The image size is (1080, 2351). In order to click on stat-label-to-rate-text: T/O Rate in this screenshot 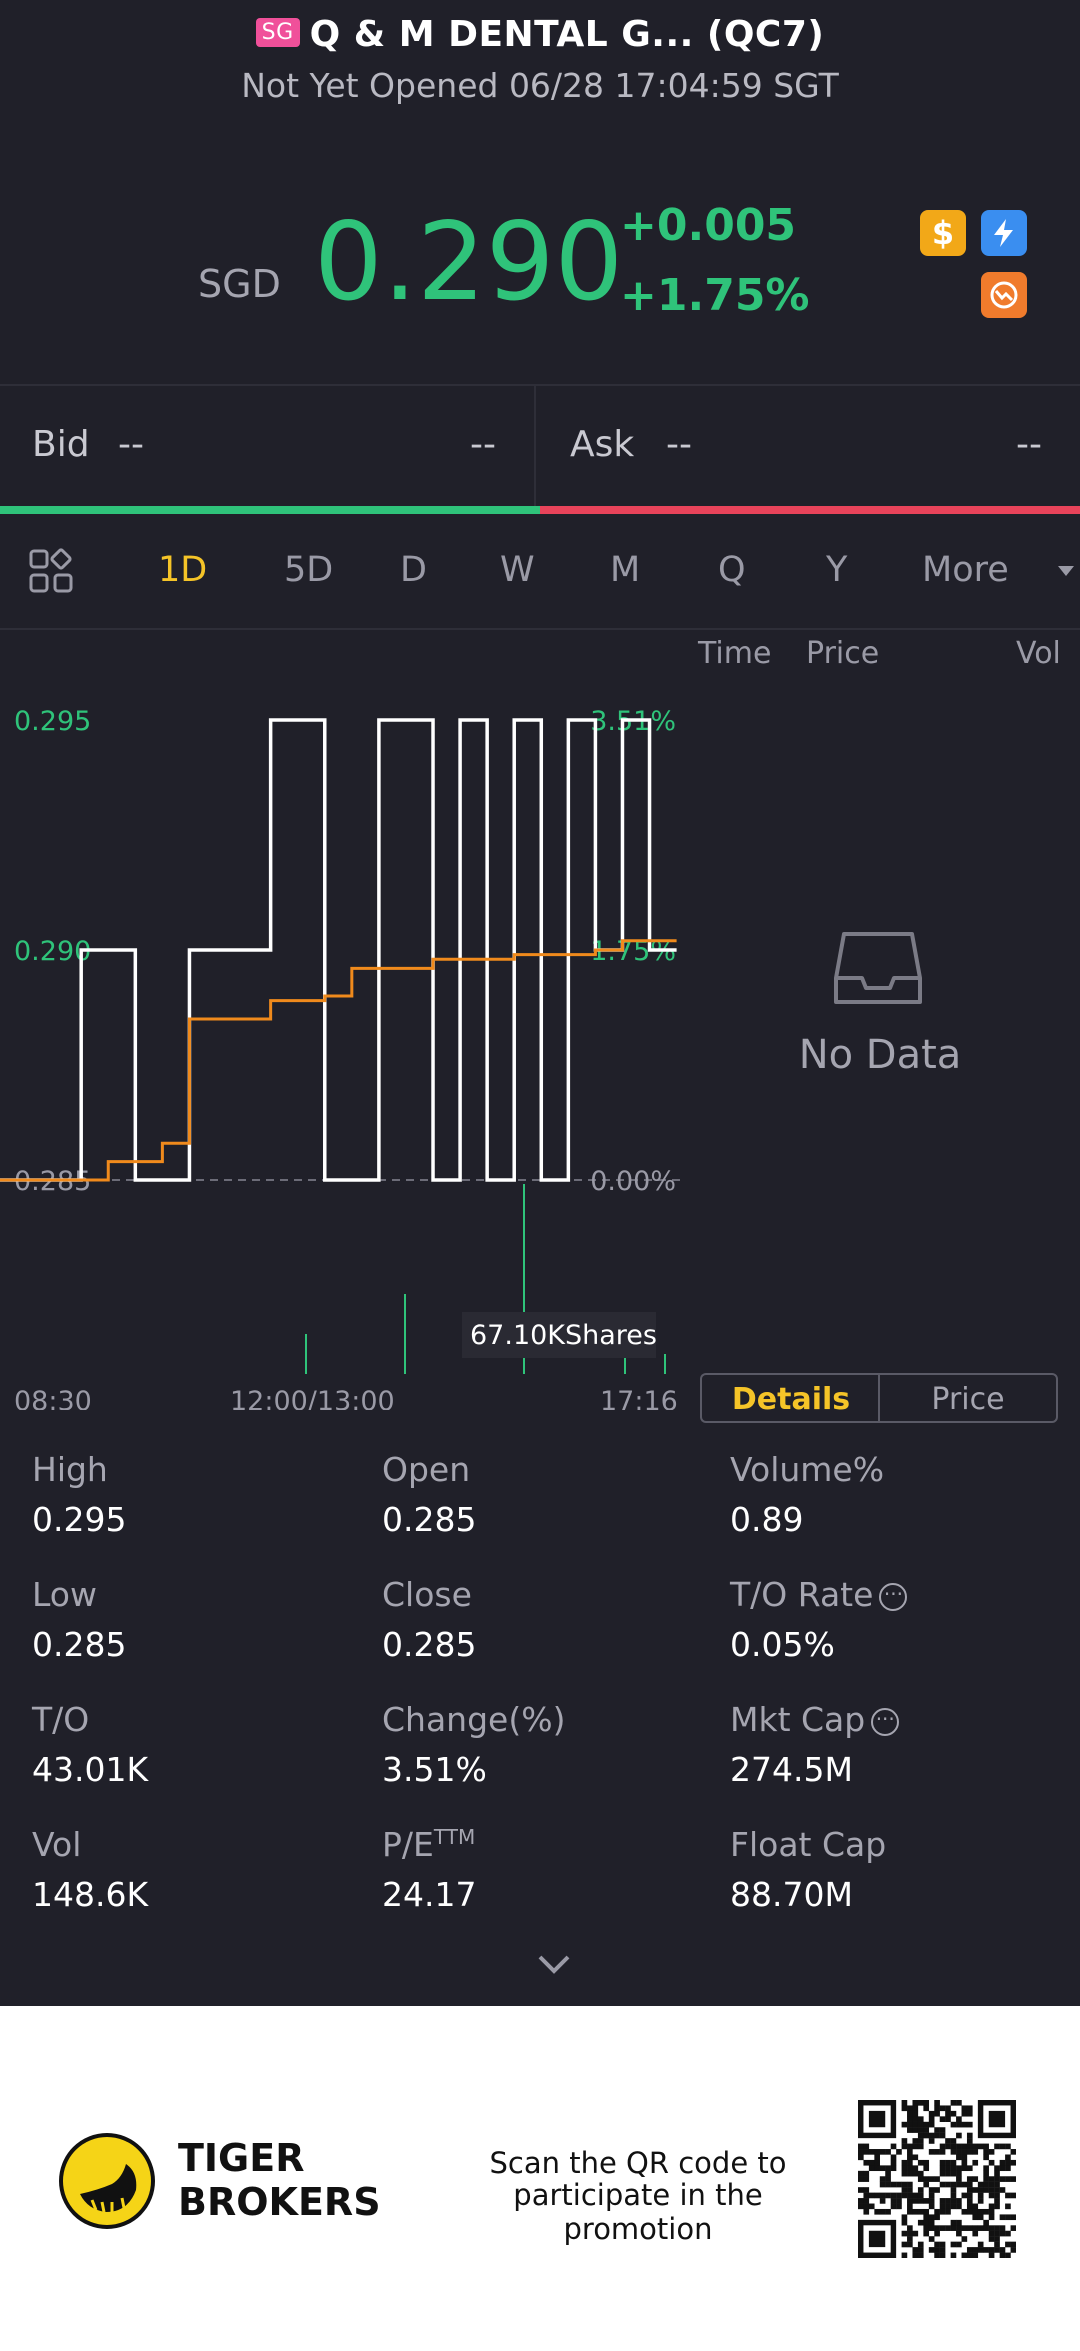, I will do `click(802, 1594)`.